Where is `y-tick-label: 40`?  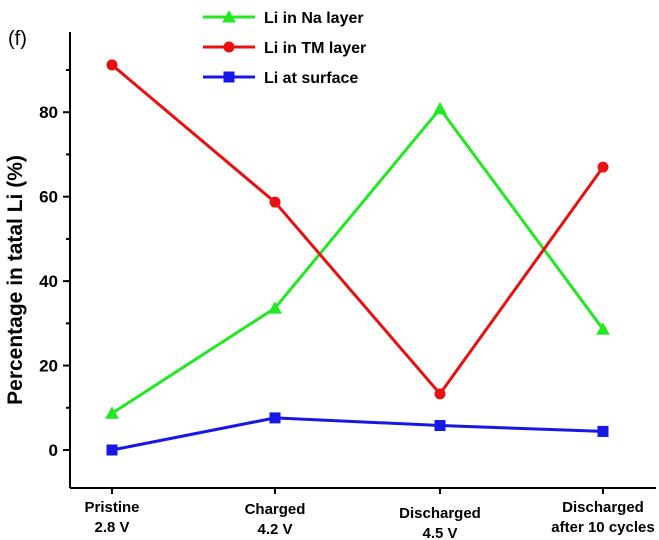
y-tick-label: 40 is located at coordinates (48, 281).